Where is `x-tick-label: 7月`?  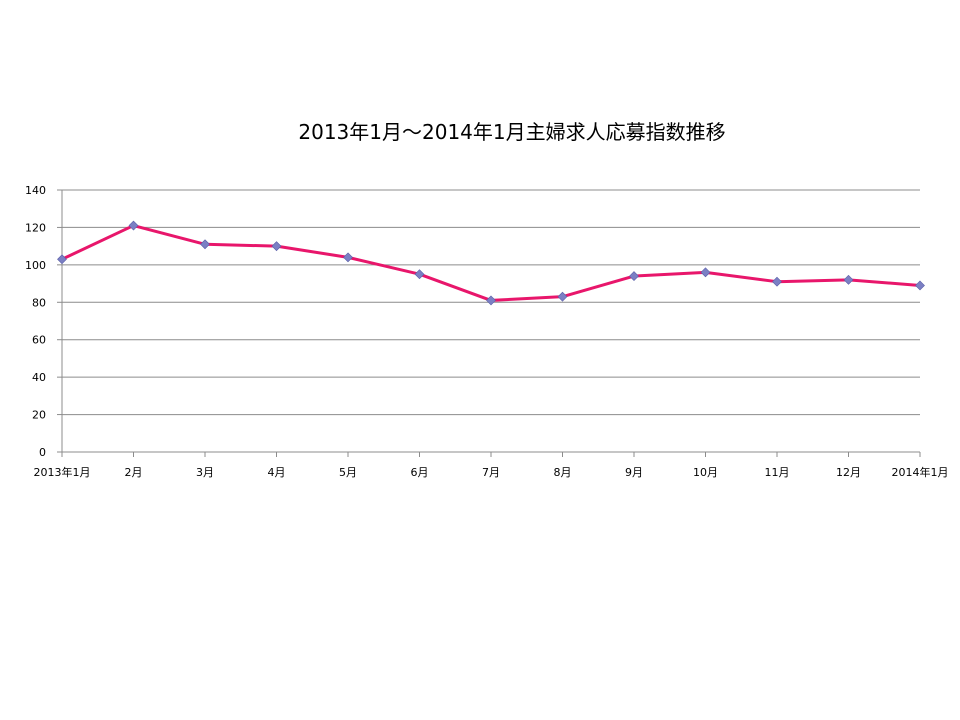
x-tick-label: 7月 is located at coordinates (491, 472).